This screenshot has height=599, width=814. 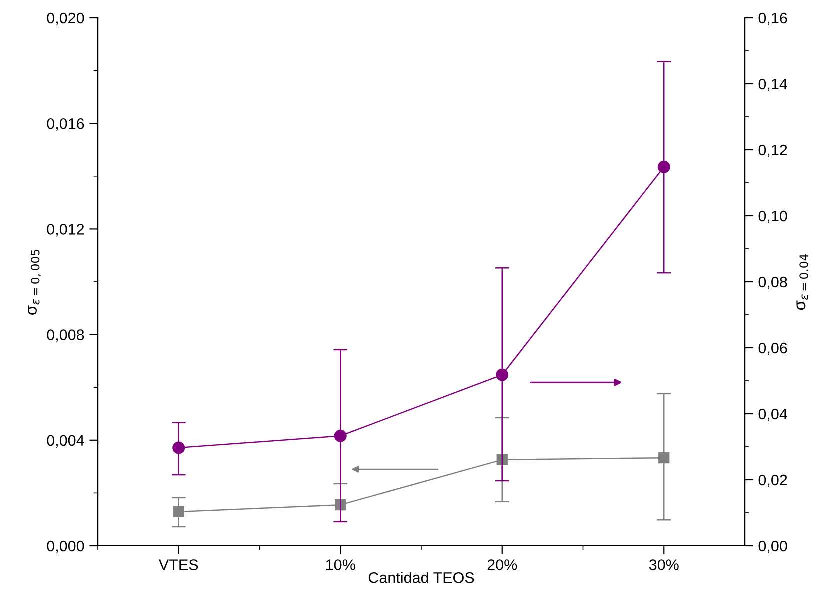 I want to click on y2-tick-label: 0,04, so click(x=773, y=415).